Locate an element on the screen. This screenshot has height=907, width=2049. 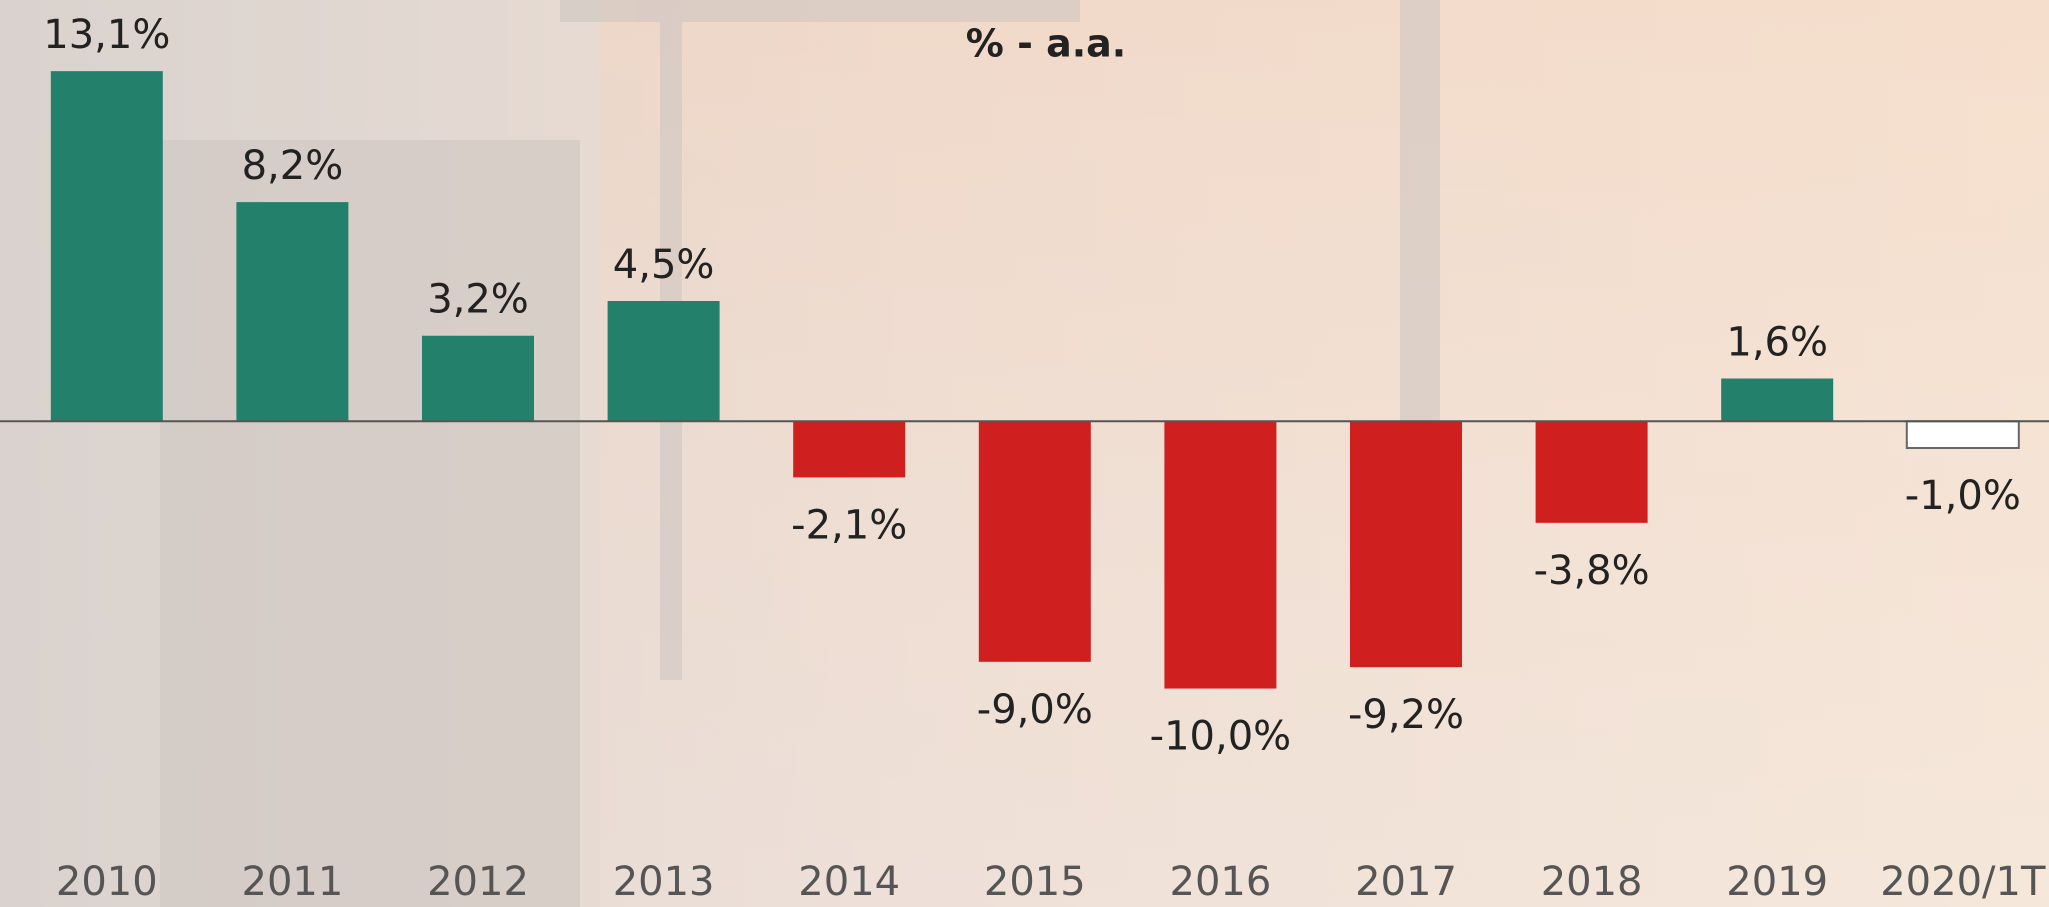
value-label: 13,1% is located at coordinates (106, 35).